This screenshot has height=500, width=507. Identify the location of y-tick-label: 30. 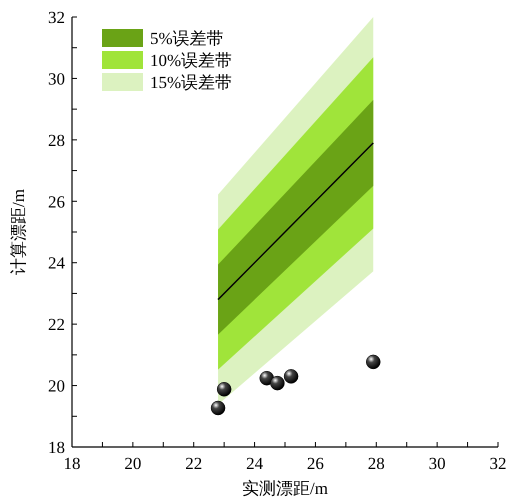
(56, 78).